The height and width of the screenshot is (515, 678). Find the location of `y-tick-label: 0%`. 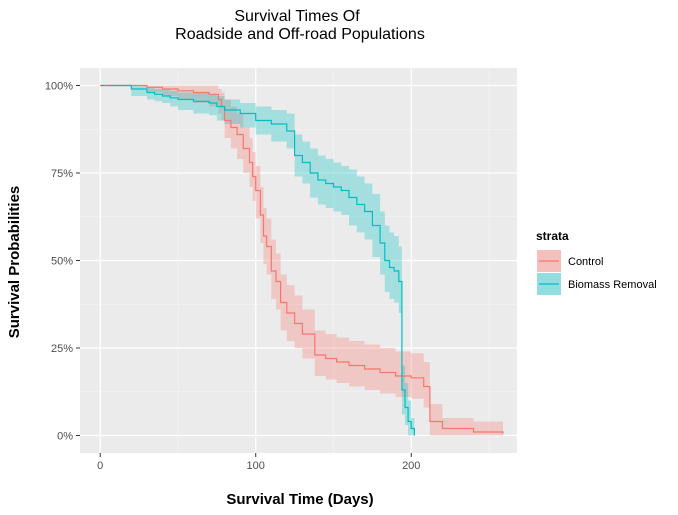

y-tick-label: 0% is located at coordinates (65, 437).